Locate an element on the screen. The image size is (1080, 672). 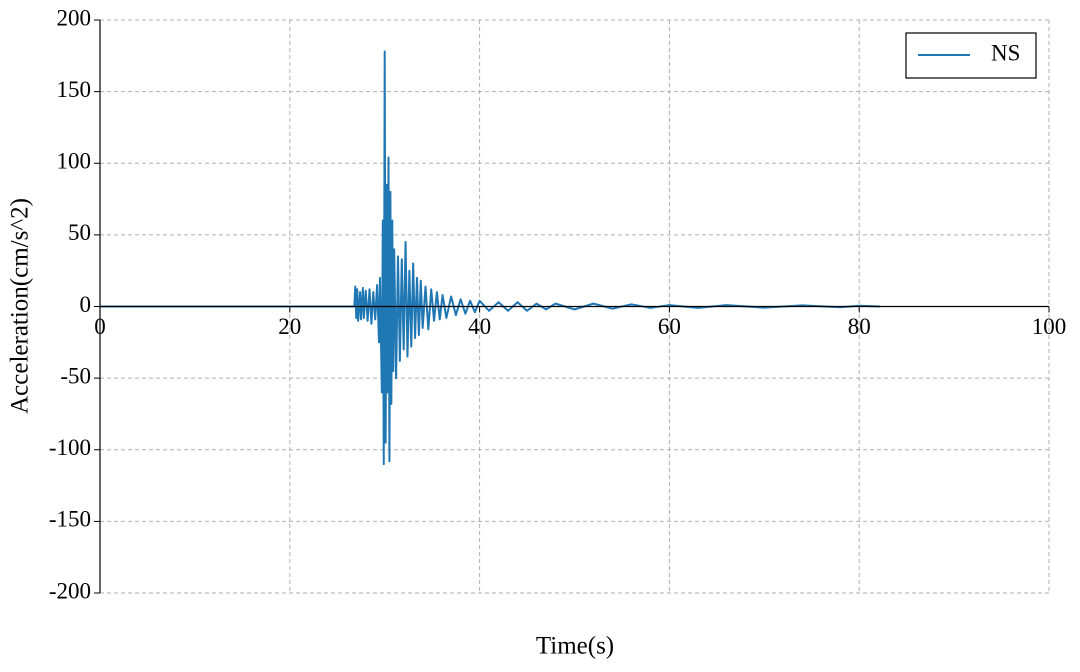
y-tick-label: 100 is located at coordinates (74, 161).